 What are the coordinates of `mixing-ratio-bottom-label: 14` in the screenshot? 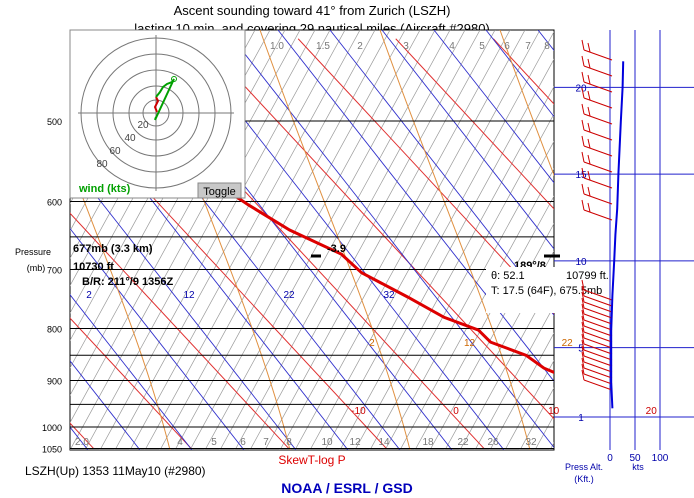 It's located at (384, 442).